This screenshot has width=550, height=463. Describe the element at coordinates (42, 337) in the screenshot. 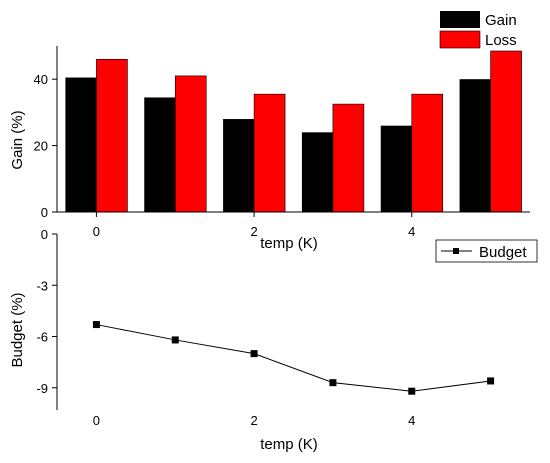

I see `bottom-y-tick-label-2: -6` at that location.